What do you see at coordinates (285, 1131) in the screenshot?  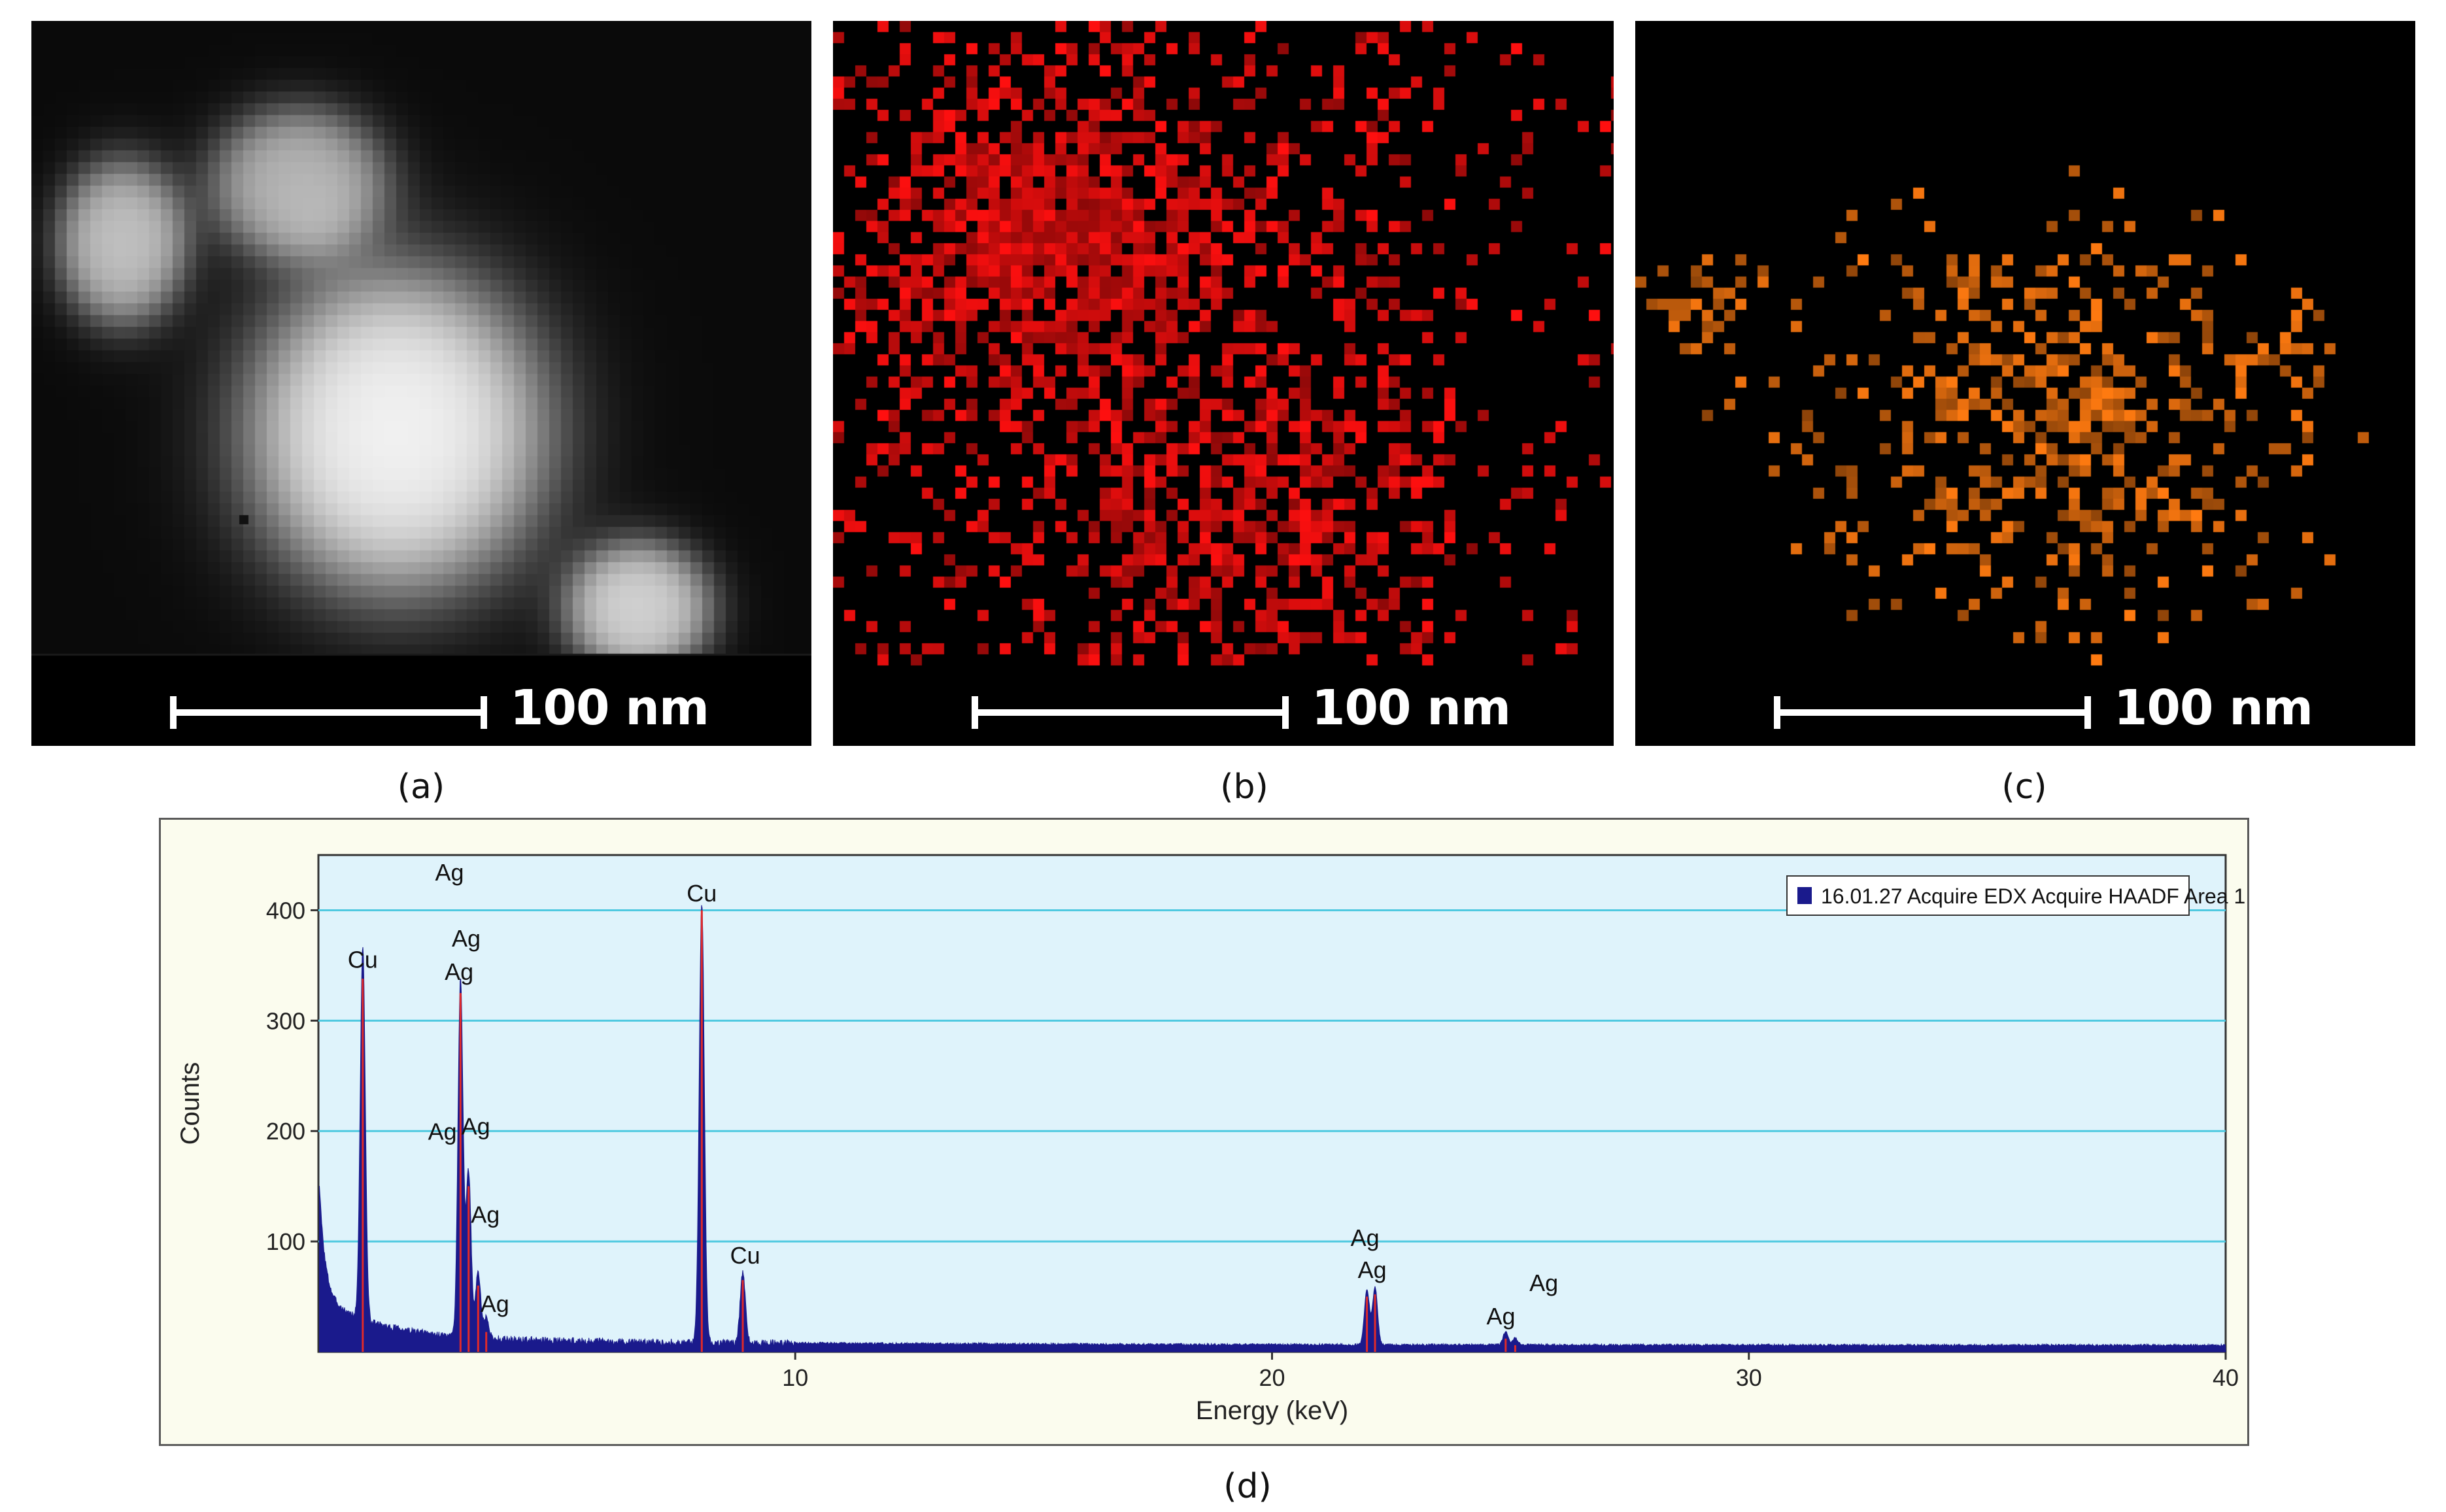 I see `y-tick-label: 200` at bounding box center [285, 1131].